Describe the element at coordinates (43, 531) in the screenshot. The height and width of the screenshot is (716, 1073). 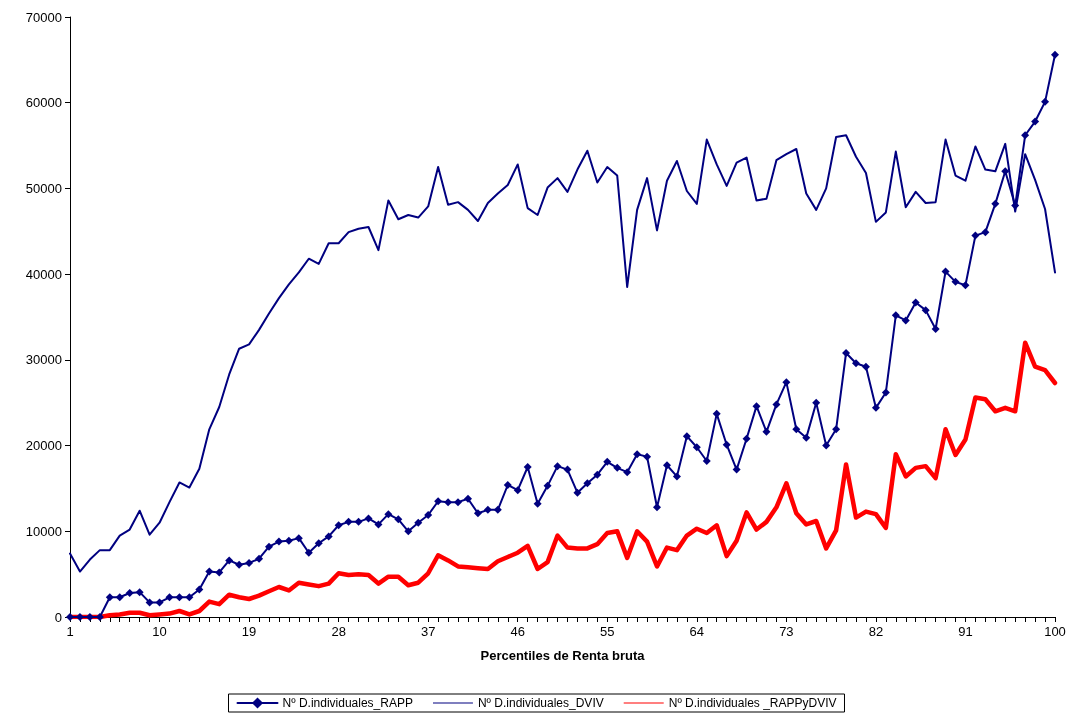
I see `y-tick-label: 10000` at that location.